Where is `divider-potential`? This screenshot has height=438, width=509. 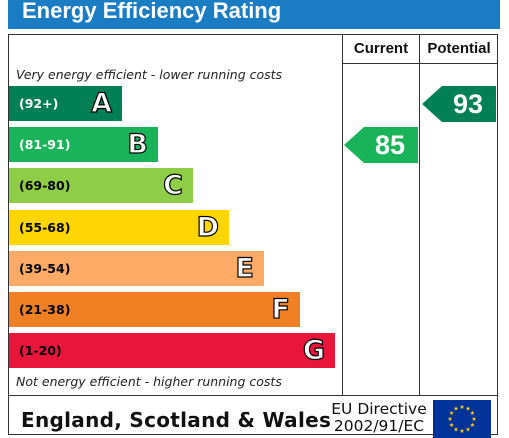 divider-potential is located at coordinates (419, 215).